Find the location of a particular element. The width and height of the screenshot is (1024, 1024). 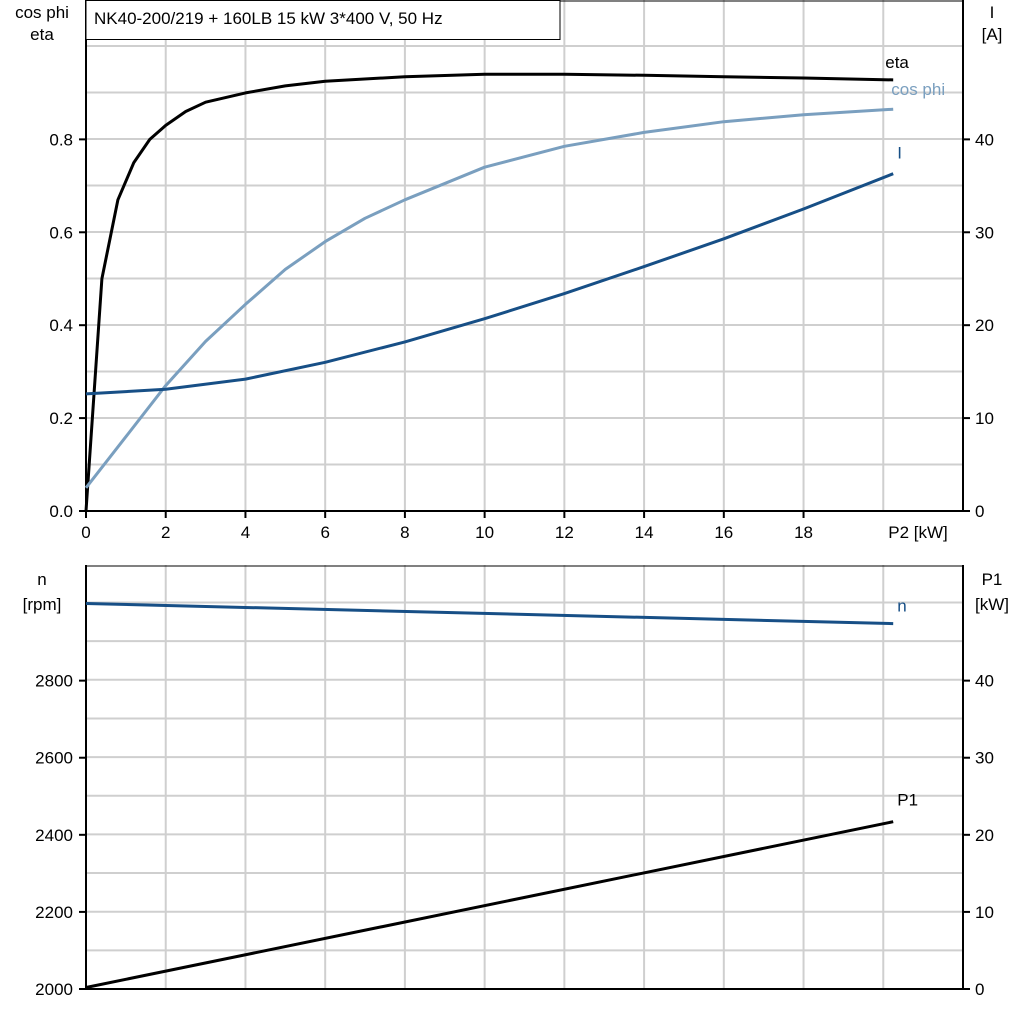

x-tick-label: 14 is located at coordinates (644, 532).